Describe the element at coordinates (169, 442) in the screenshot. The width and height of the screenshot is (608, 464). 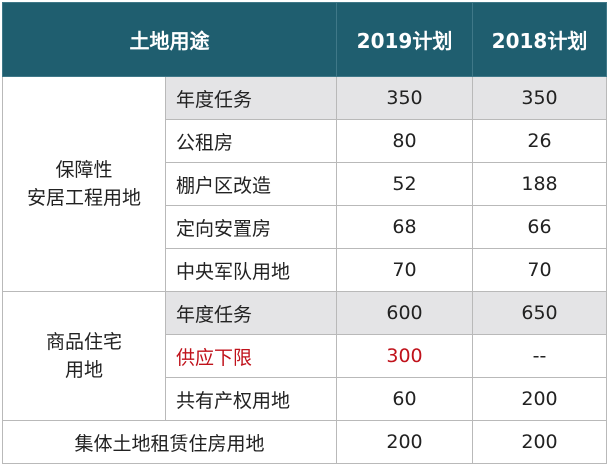
I see `footer-label-cell: 集体土地租赁住房用地` at that location.